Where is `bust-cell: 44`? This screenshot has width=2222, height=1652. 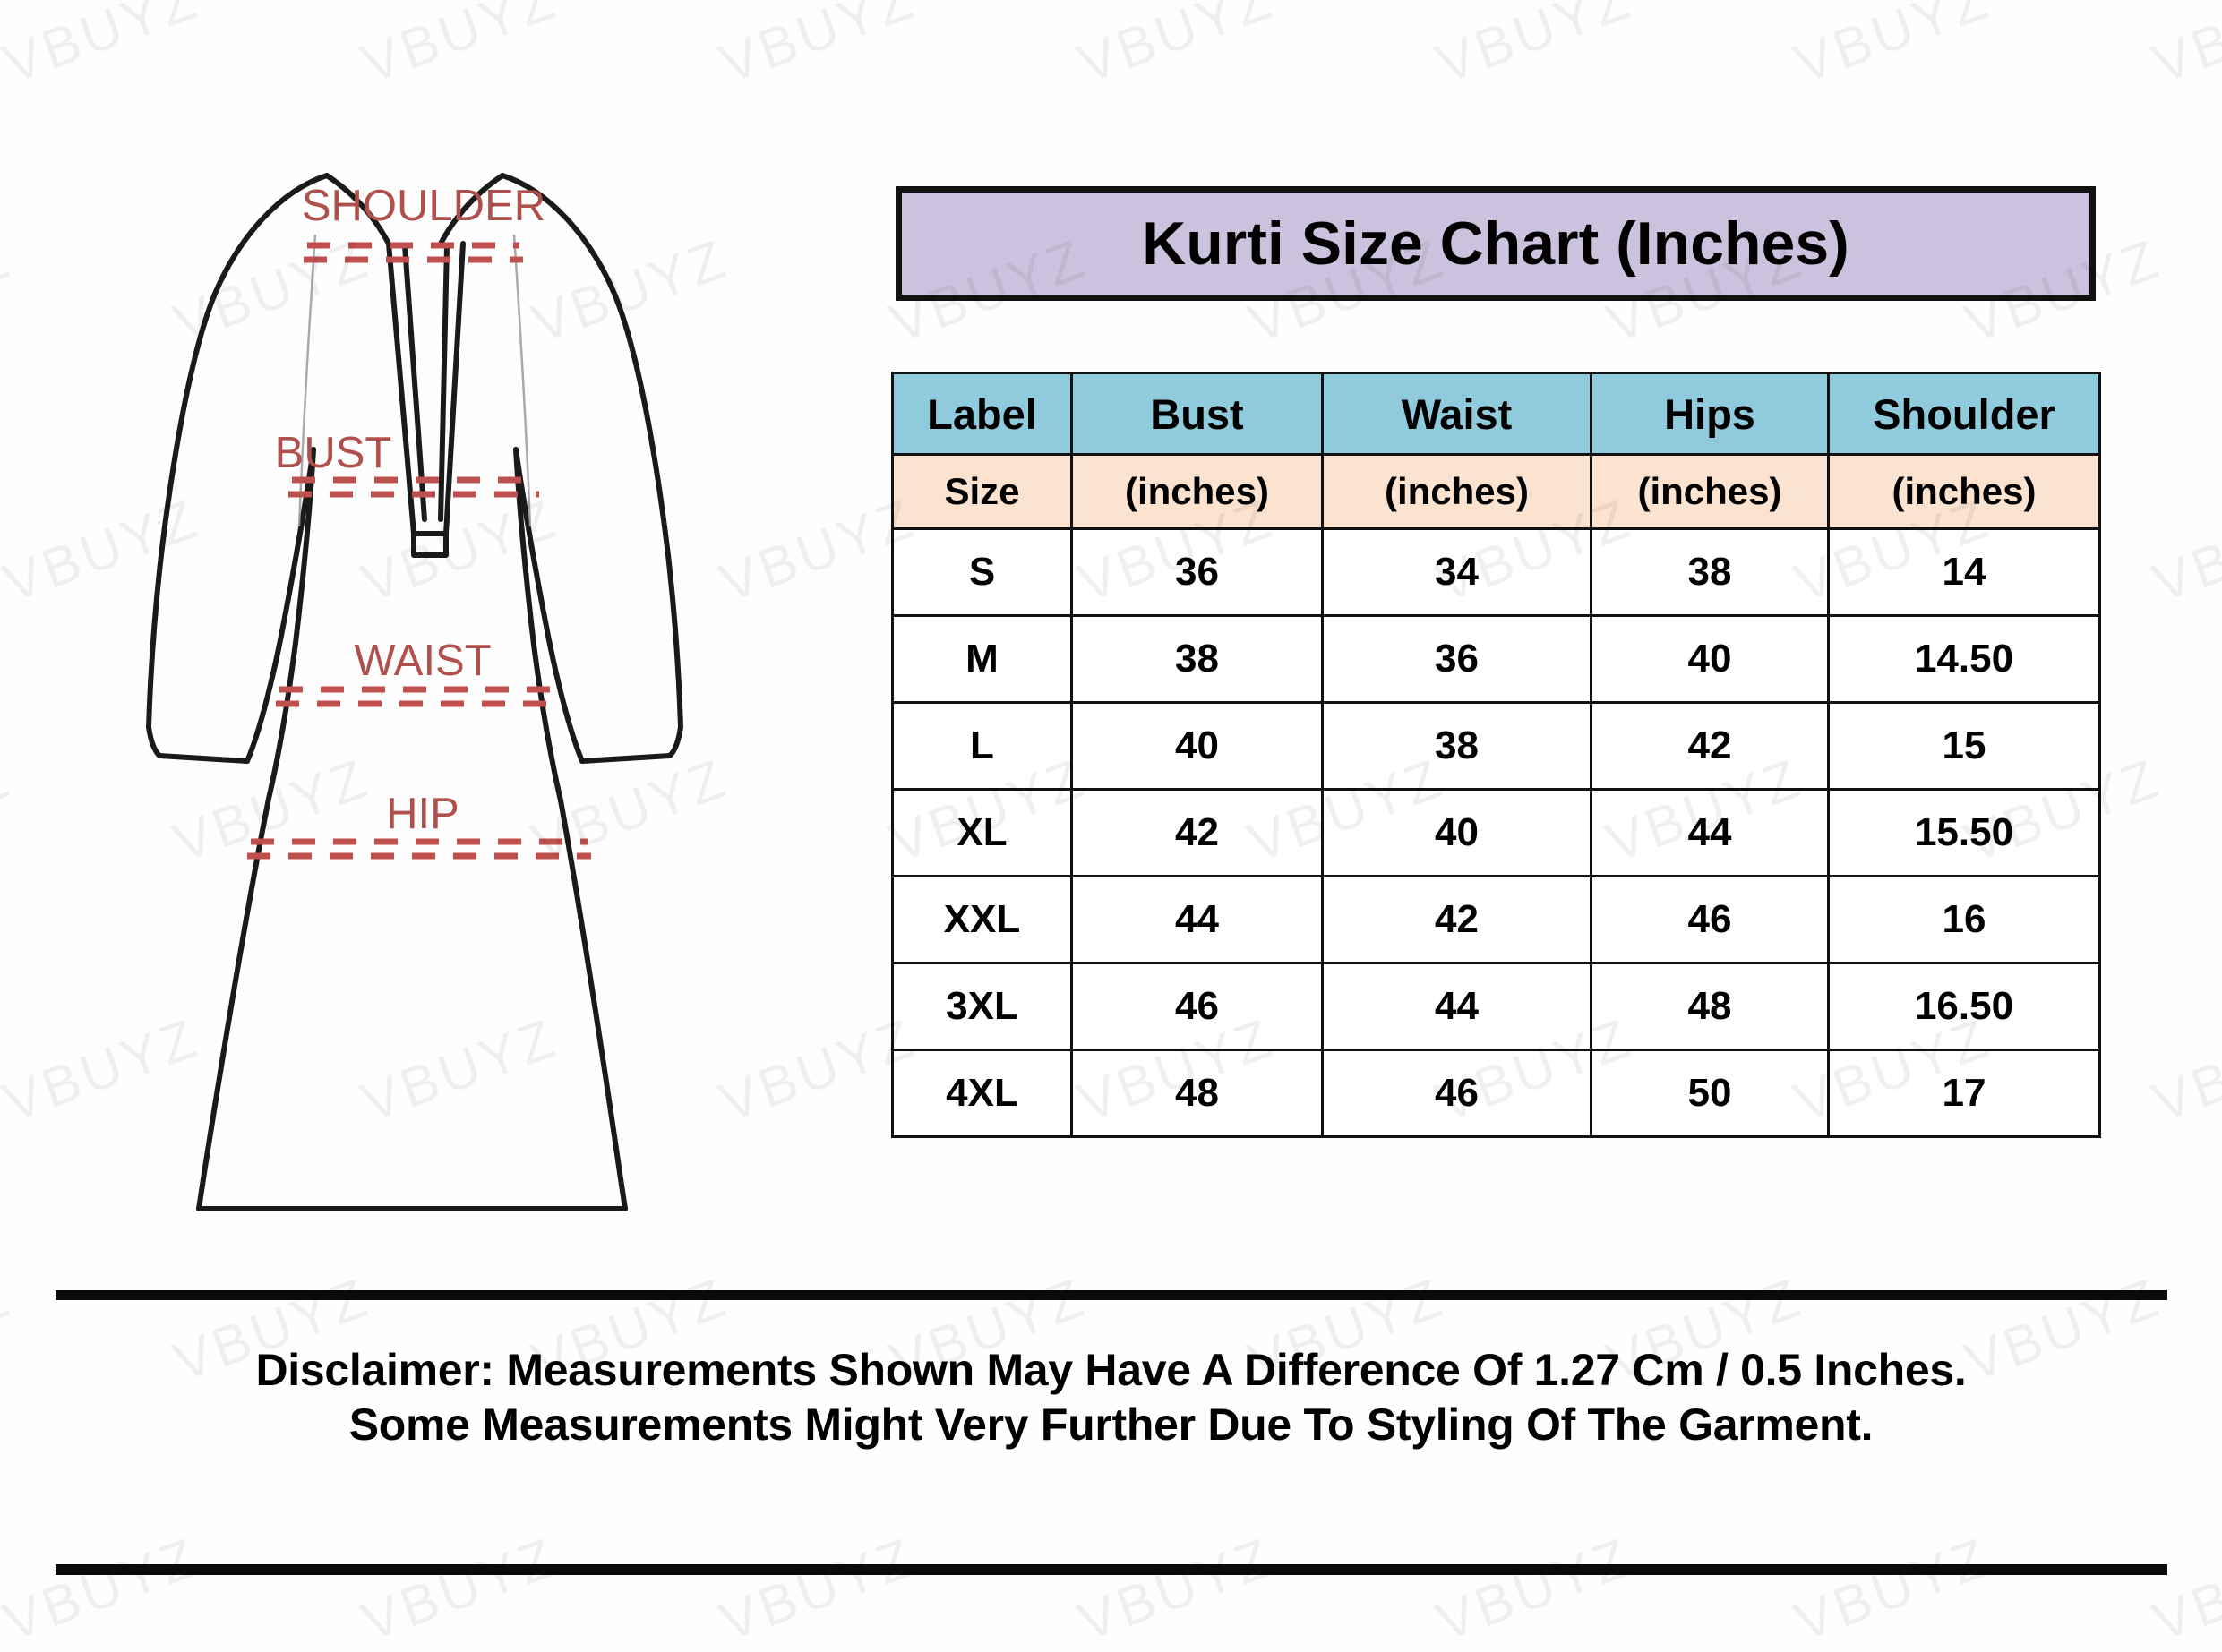 bust-cell: 44 is located at coordinates (1197, 919).